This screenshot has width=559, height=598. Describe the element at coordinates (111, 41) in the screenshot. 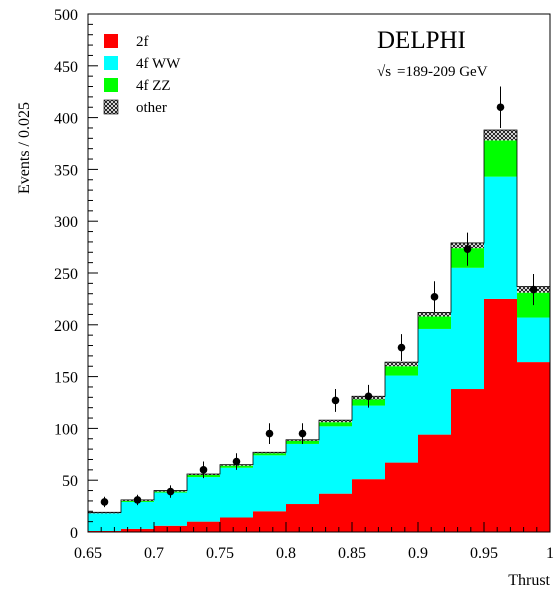

I see `legend-swatch-2f` at that location.